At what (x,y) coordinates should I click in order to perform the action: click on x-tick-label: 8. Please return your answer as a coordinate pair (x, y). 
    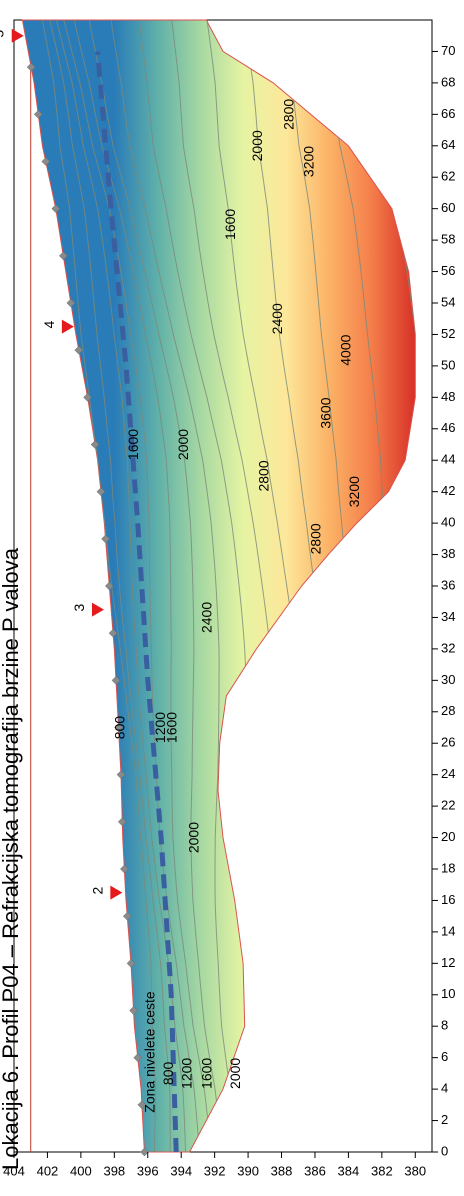
    Looking at the image, I should click on (444, 1025).